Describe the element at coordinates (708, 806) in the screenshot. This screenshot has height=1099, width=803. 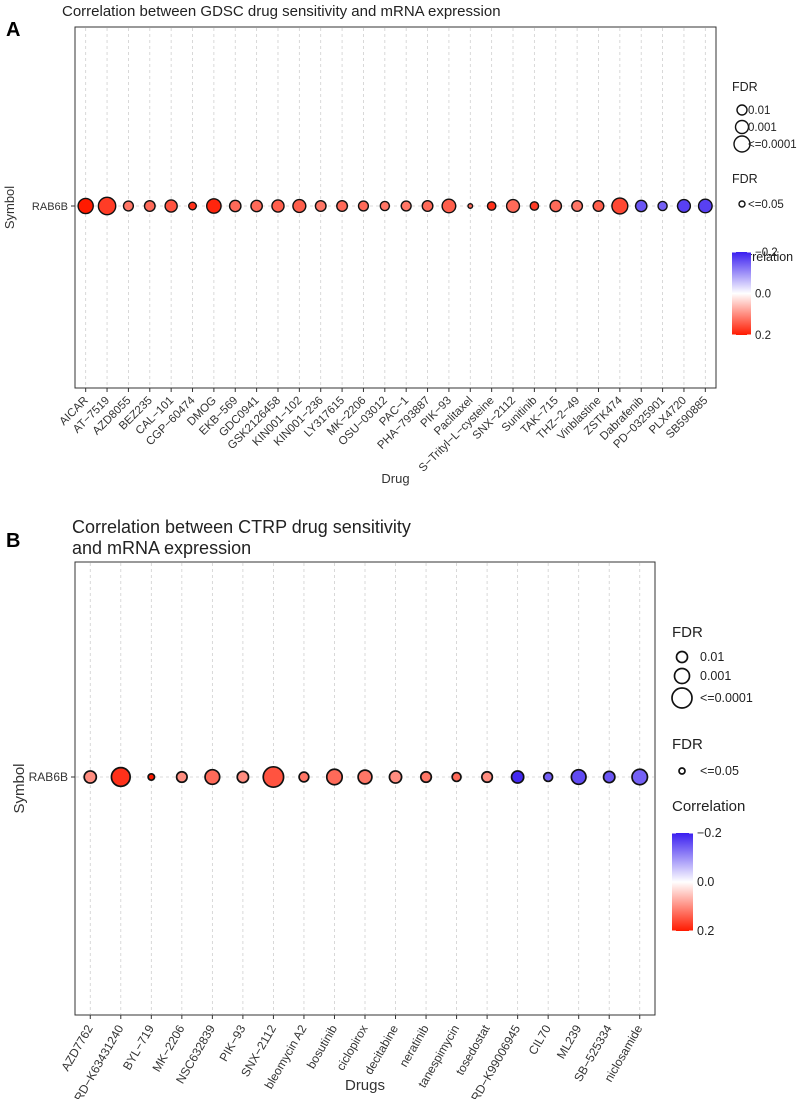
I see `legend-title-correlation: Correlation` at that location.